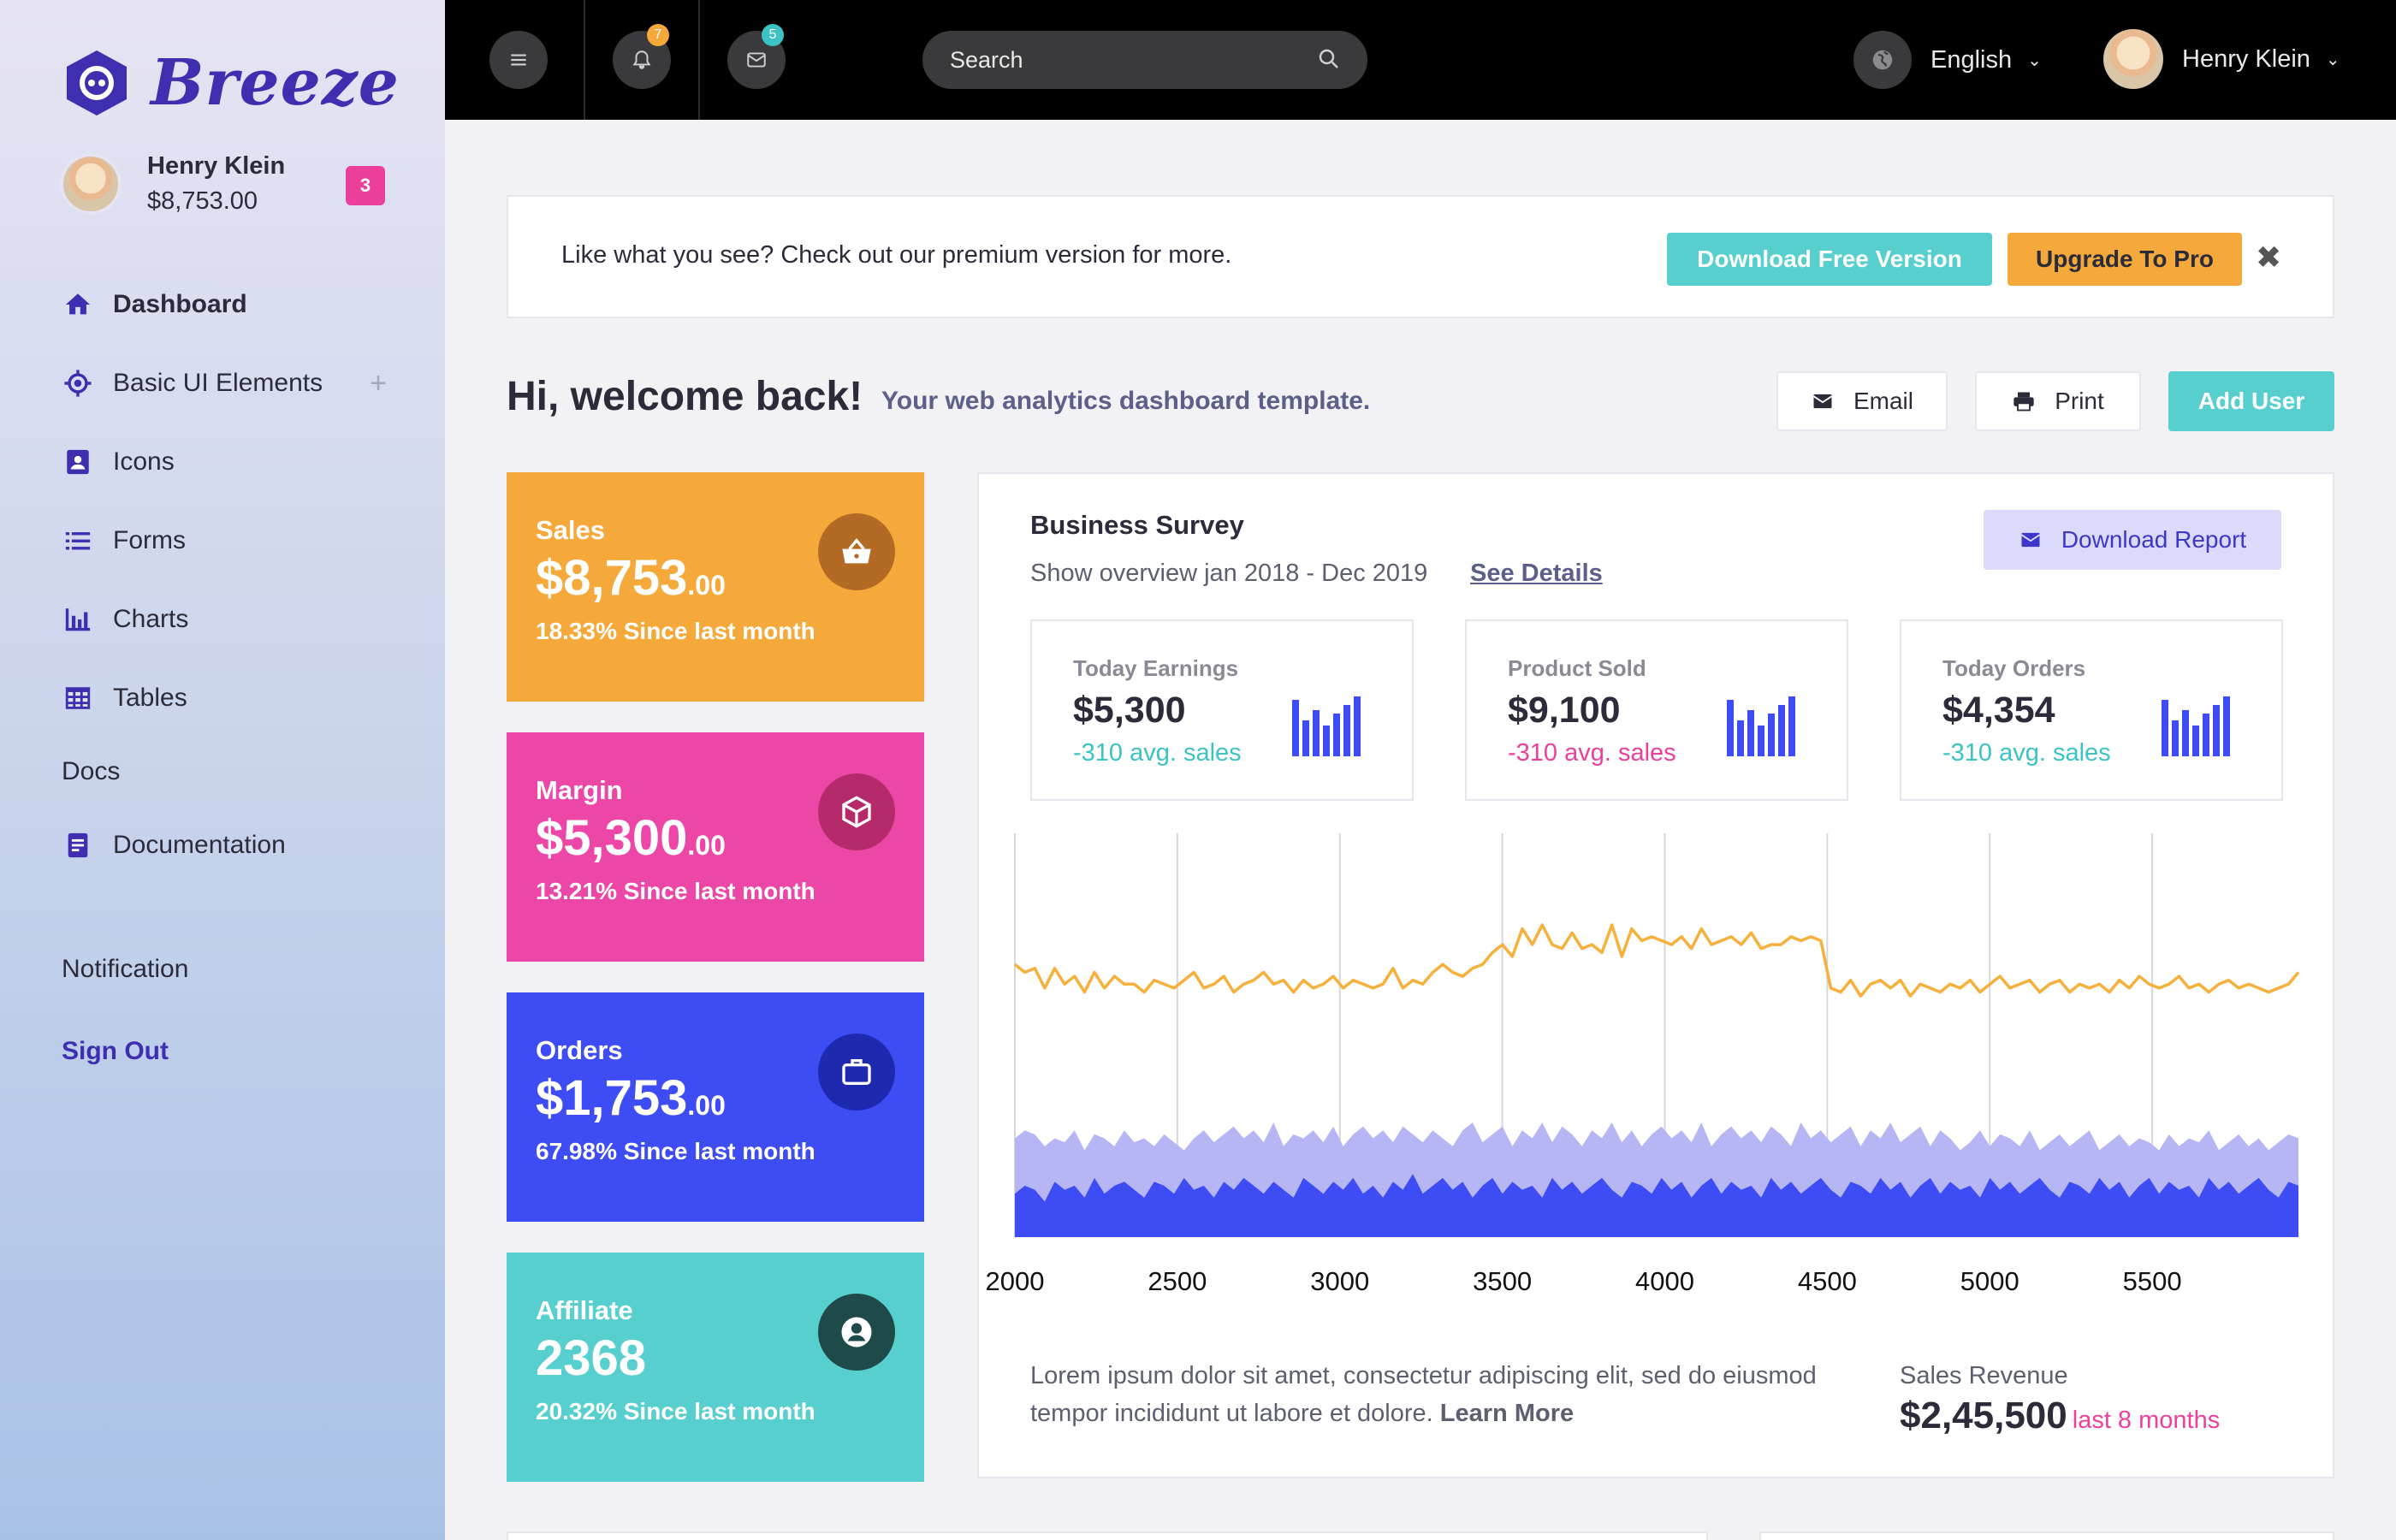  What do you see at coordinates (1827, 1281) in the screenshot?
I see `x-tick-label: 4500` at bounding box center [1827, 1281].